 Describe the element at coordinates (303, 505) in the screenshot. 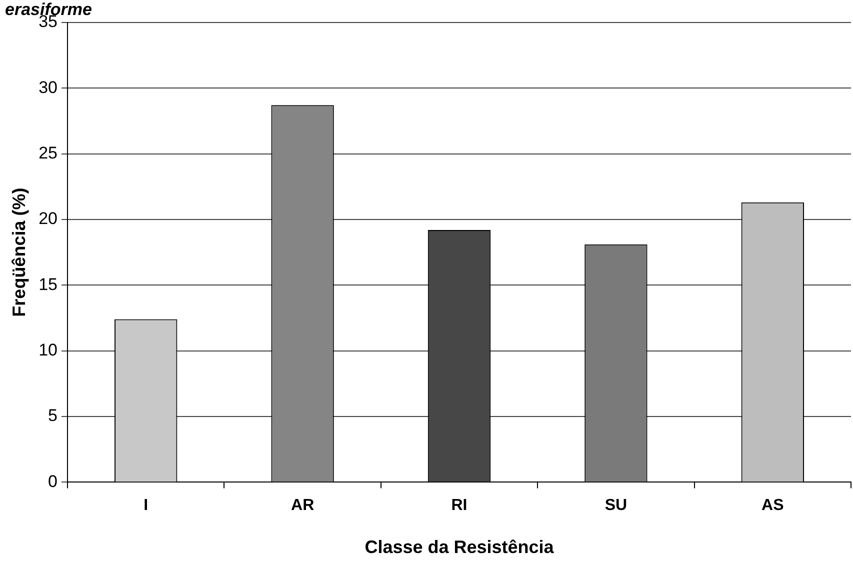

I see `x-tick-label: AR` at that location.